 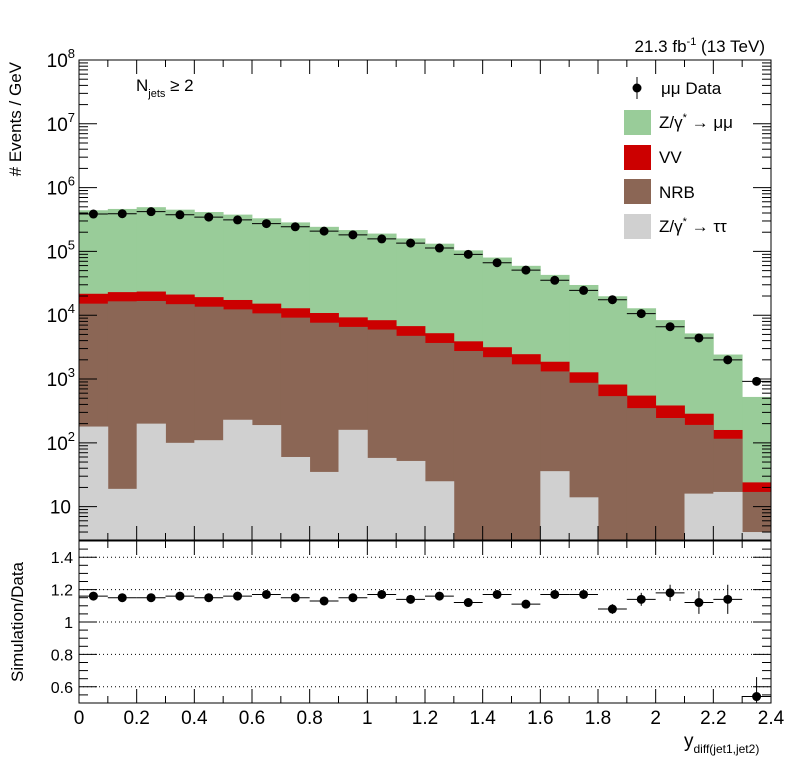 What do you see at coordinates (713, 718) in the screenshot?
I see `x-tick-label: 2.2` at bounding box center [713, 718].